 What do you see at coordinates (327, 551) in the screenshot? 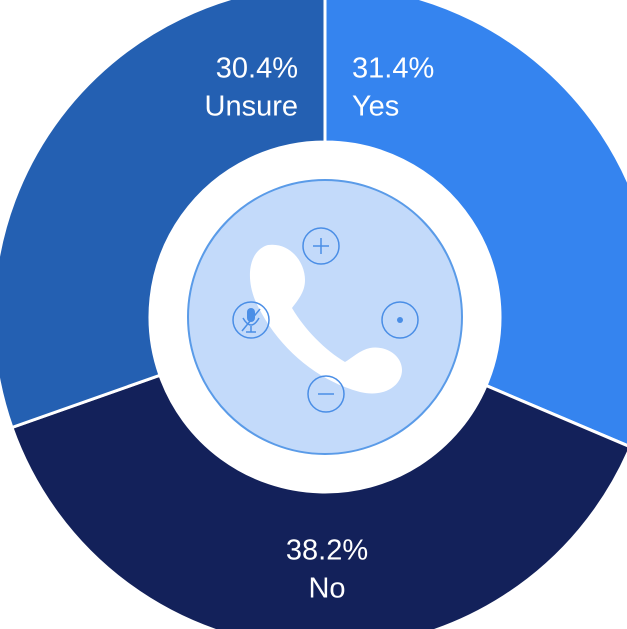
I see `slice-value-label: 38.2%` at bounding box center [327, 551].